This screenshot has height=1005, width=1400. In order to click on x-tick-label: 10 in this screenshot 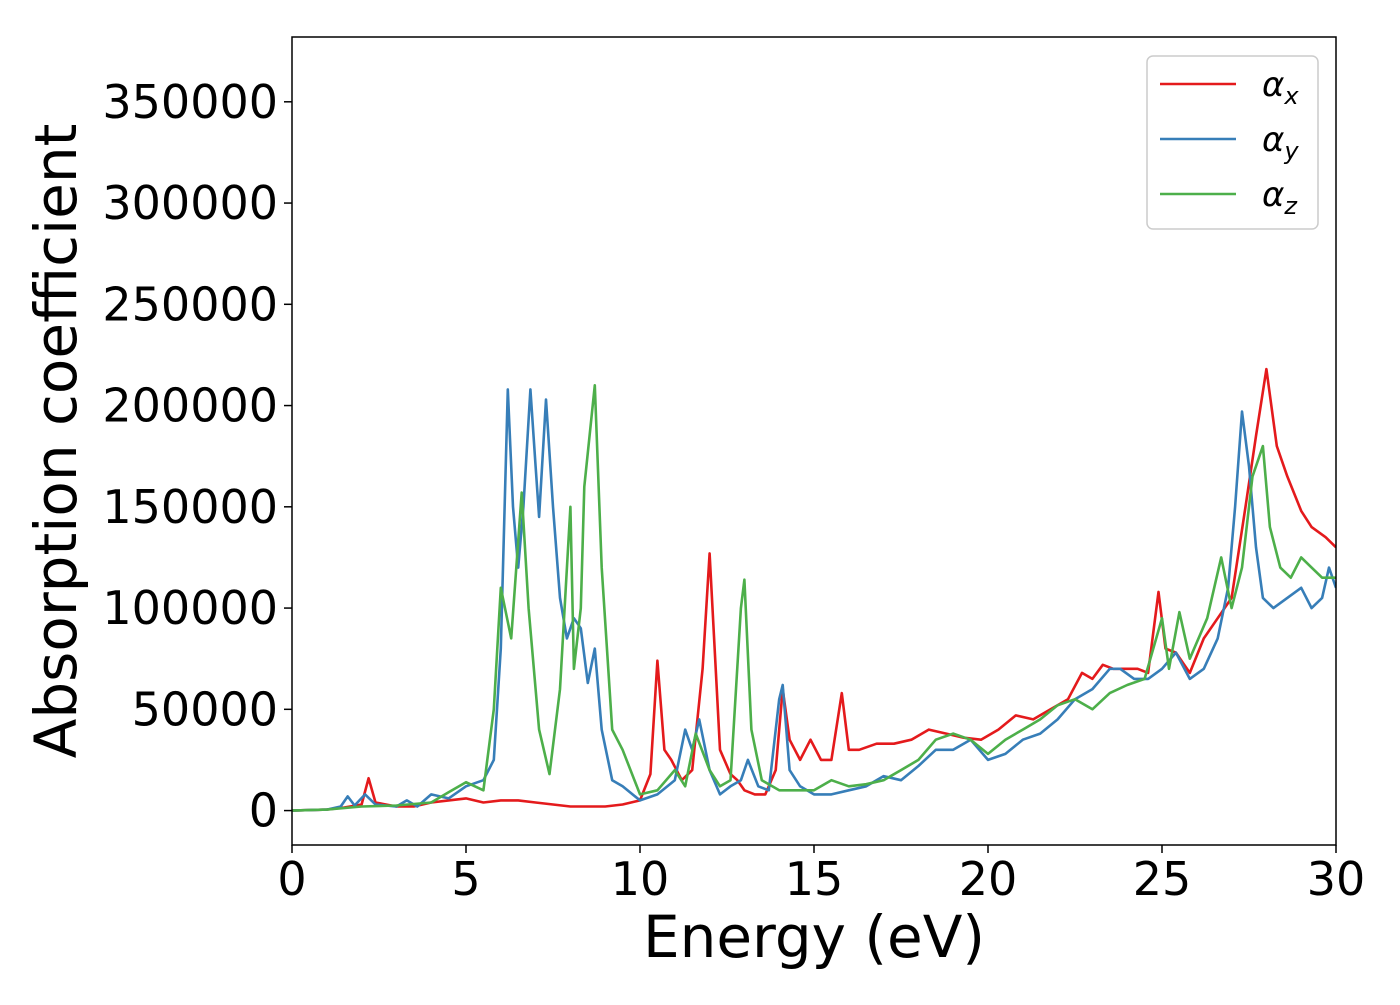, I will do `click(640, 879)`.